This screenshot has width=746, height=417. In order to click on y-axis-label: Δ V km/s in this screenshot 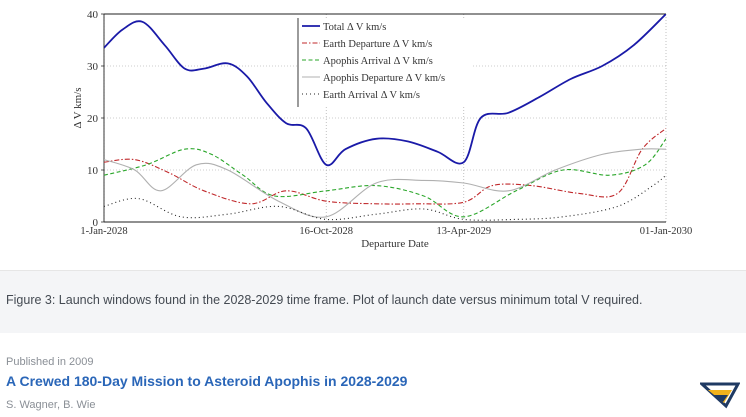, I will do `click(78, 107)`.